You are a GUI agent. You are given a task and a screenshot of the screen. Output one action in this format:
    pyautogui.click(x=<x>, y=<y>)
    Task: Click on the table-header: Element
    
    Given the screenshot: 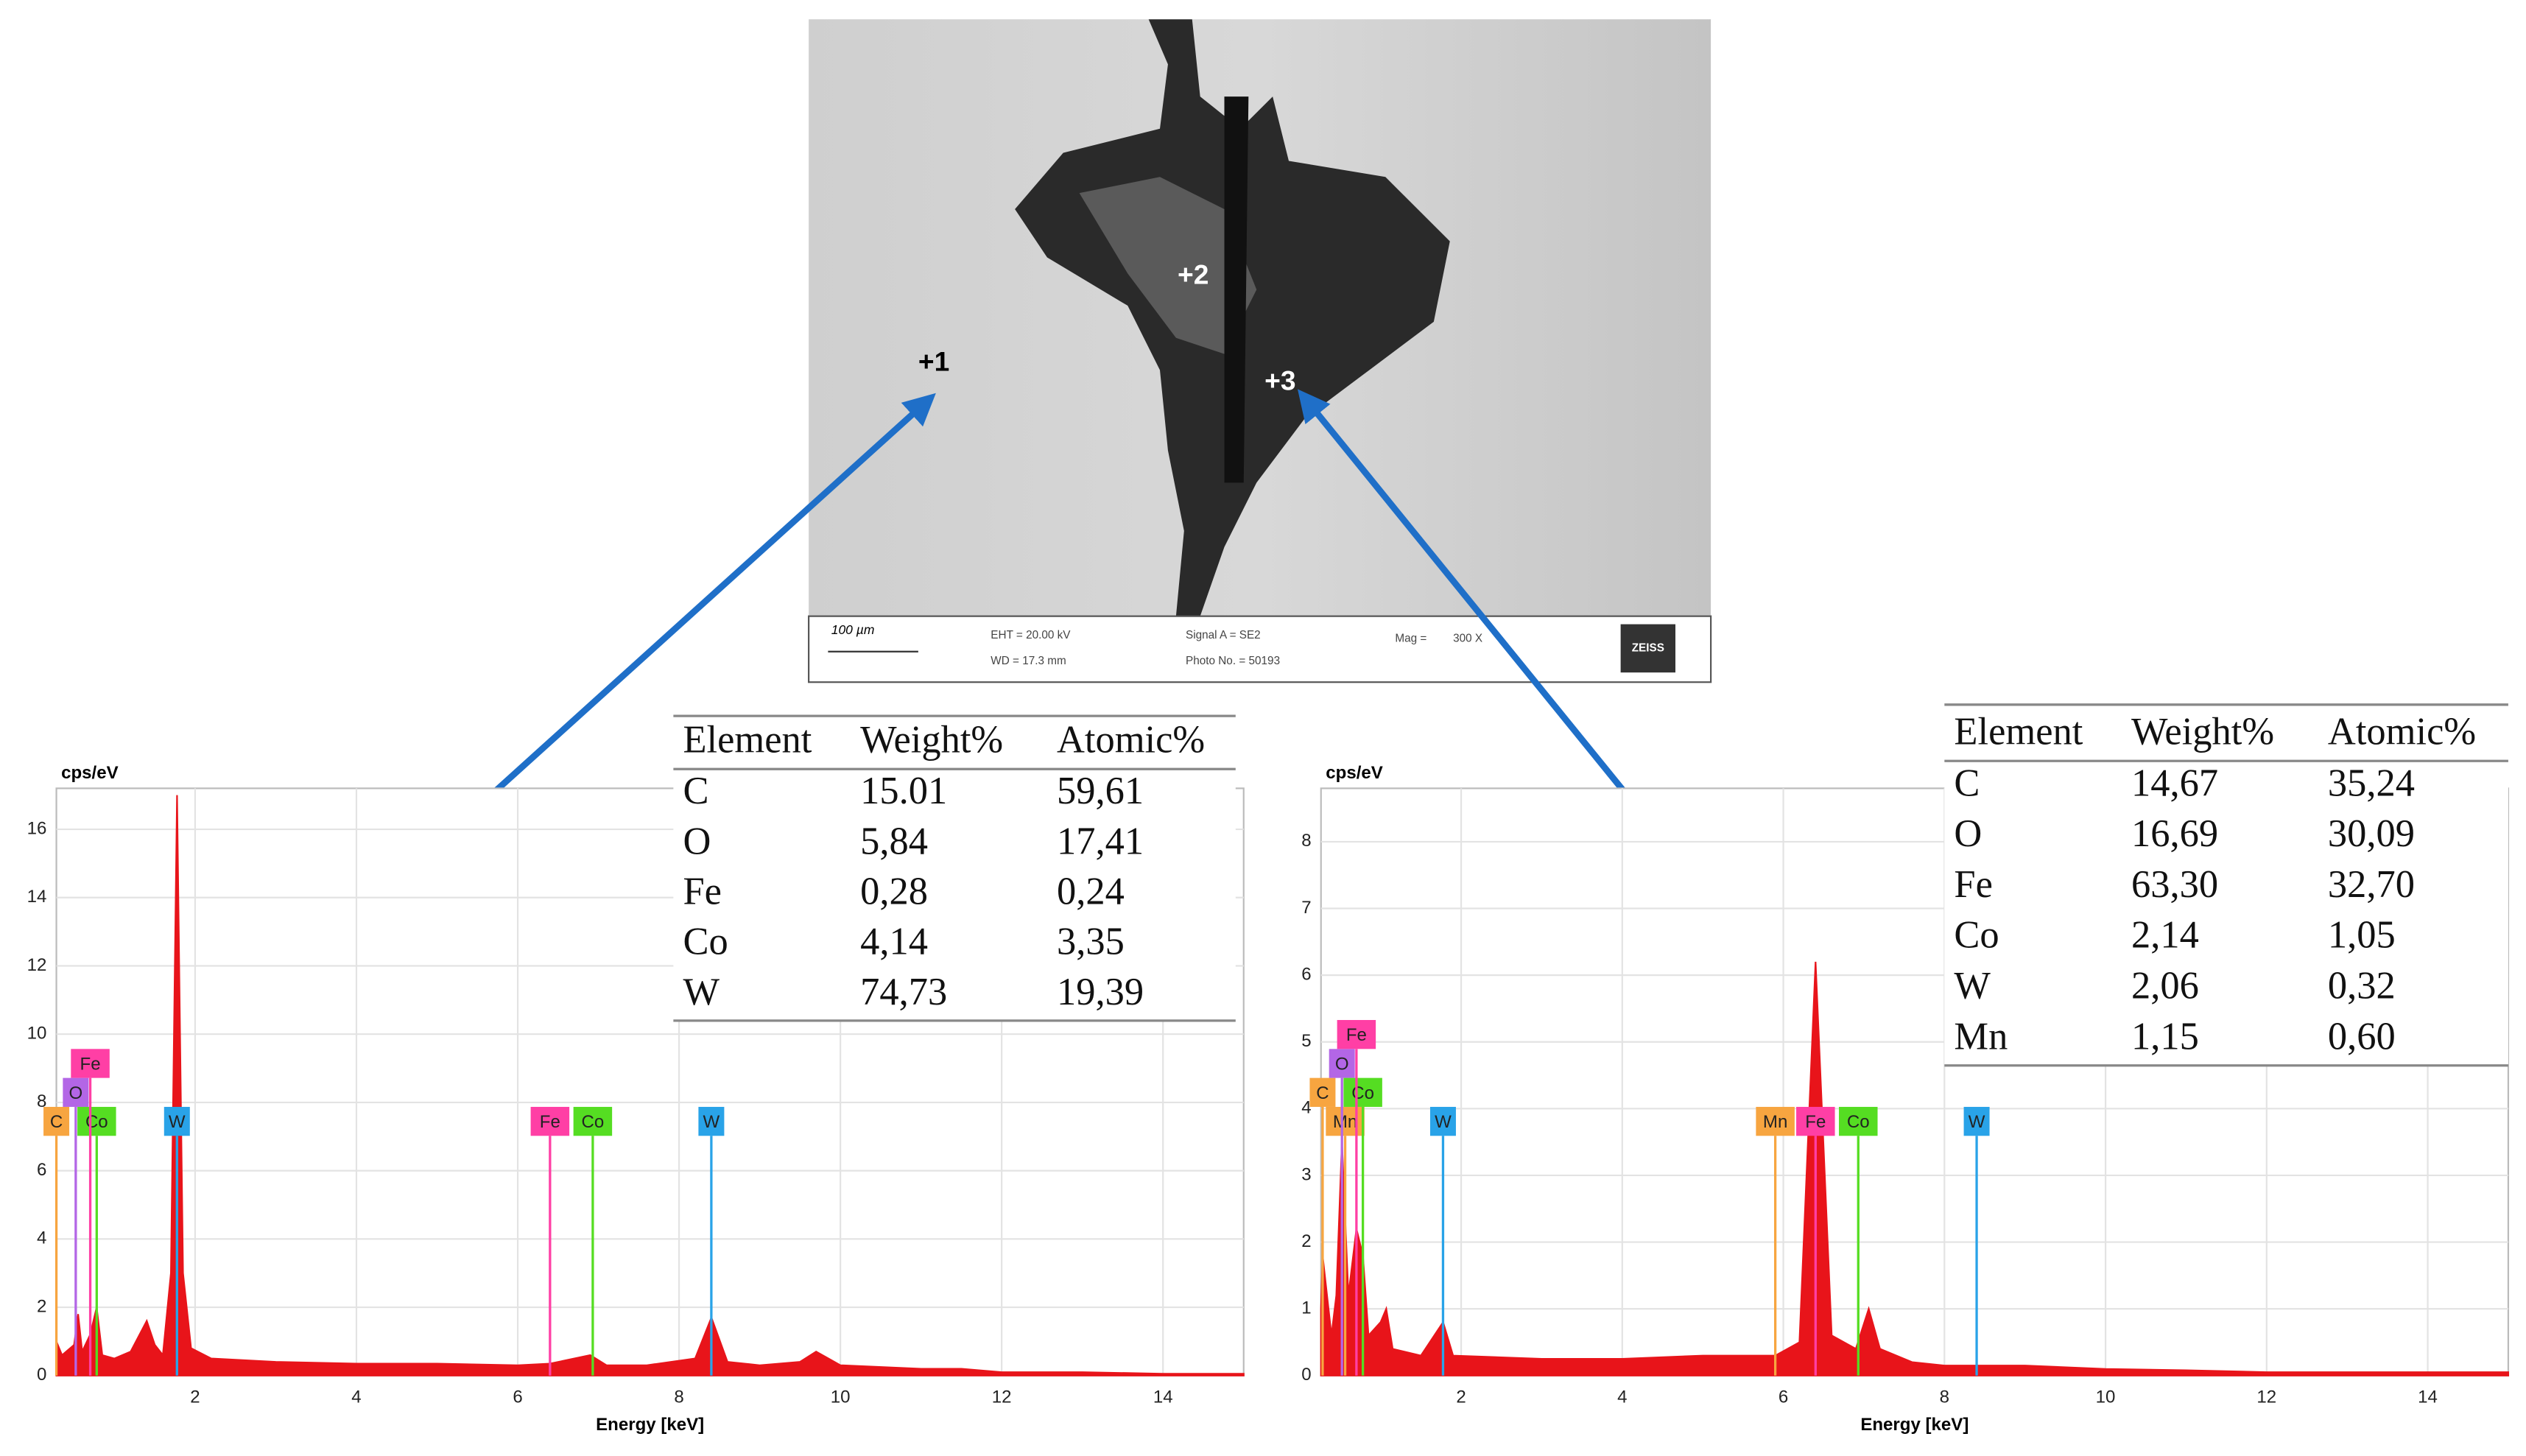 What is the action you would take?
    pyautogui.click(x=2018, y=731)
    